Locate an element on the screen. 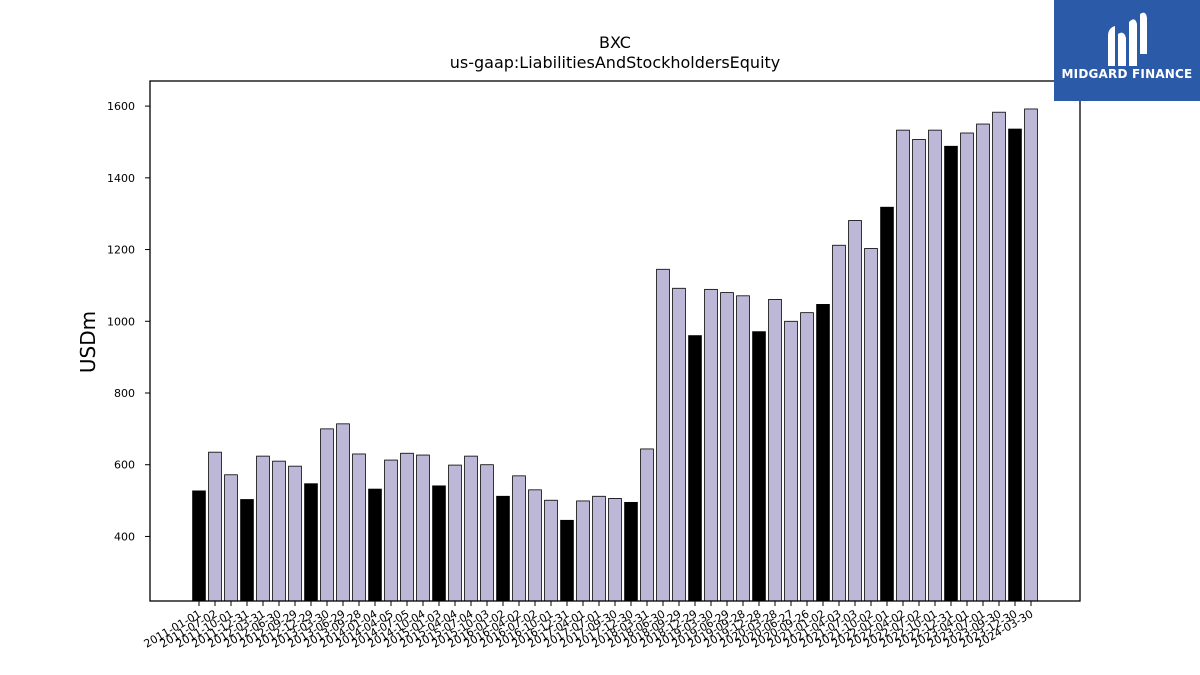  y-tick-label: 1600 is located at coordinates (121, 106).